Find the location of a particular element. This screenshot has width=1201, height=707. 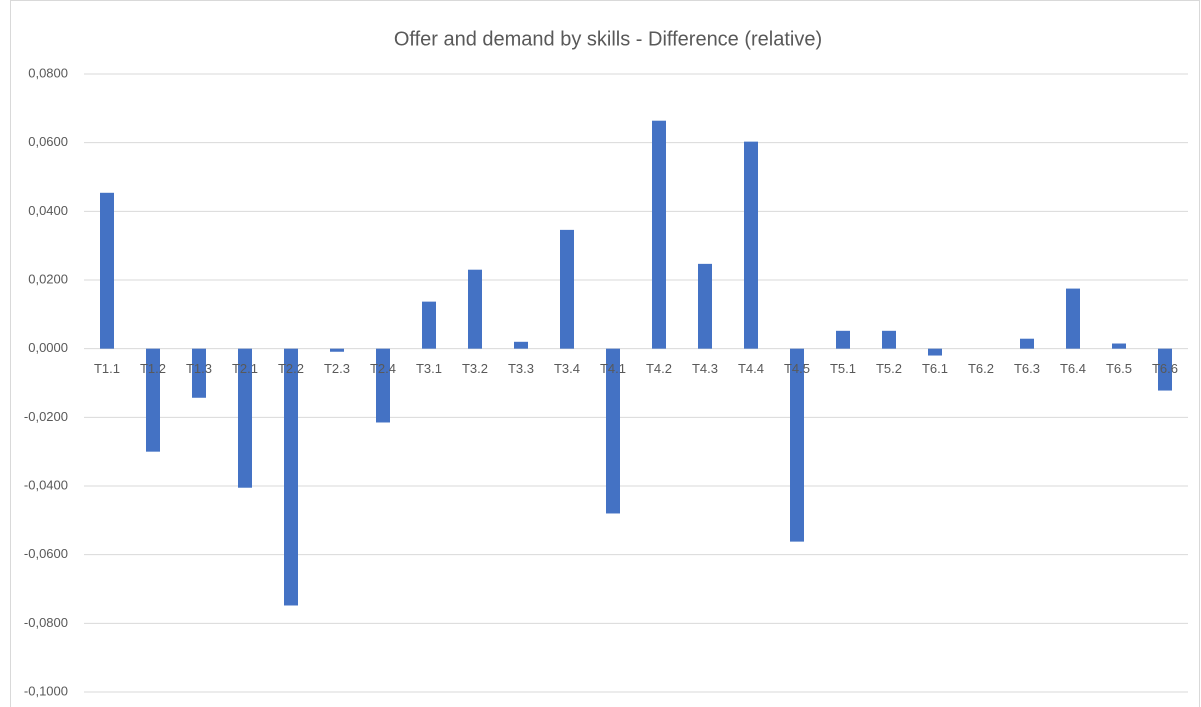

x-tick-label: T6.3 is located at coordinates (1027, 368).